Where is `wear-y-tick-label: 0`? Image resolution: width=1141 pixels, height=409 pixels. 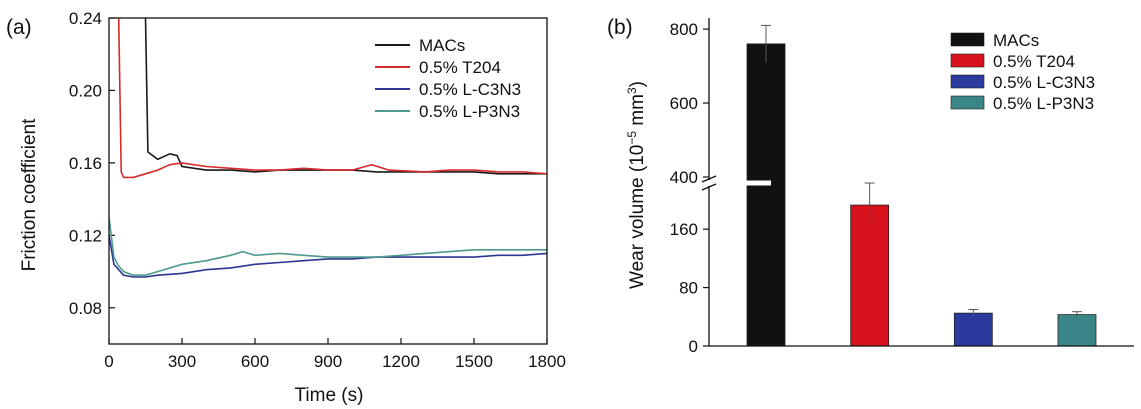 wear-y-tick-label: 0 is located at coordinates (693, 346).